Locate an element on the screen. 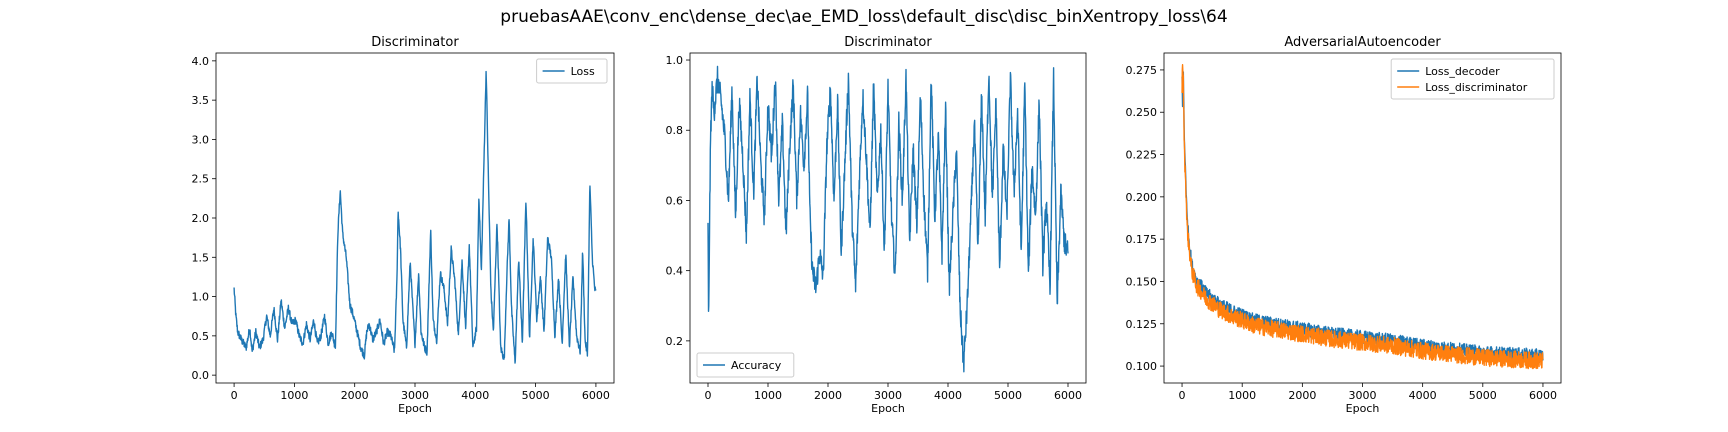 Image resolution: width=1728 pixels, height=432 pixels. series-line-loss is located at coordinates (415, 217).